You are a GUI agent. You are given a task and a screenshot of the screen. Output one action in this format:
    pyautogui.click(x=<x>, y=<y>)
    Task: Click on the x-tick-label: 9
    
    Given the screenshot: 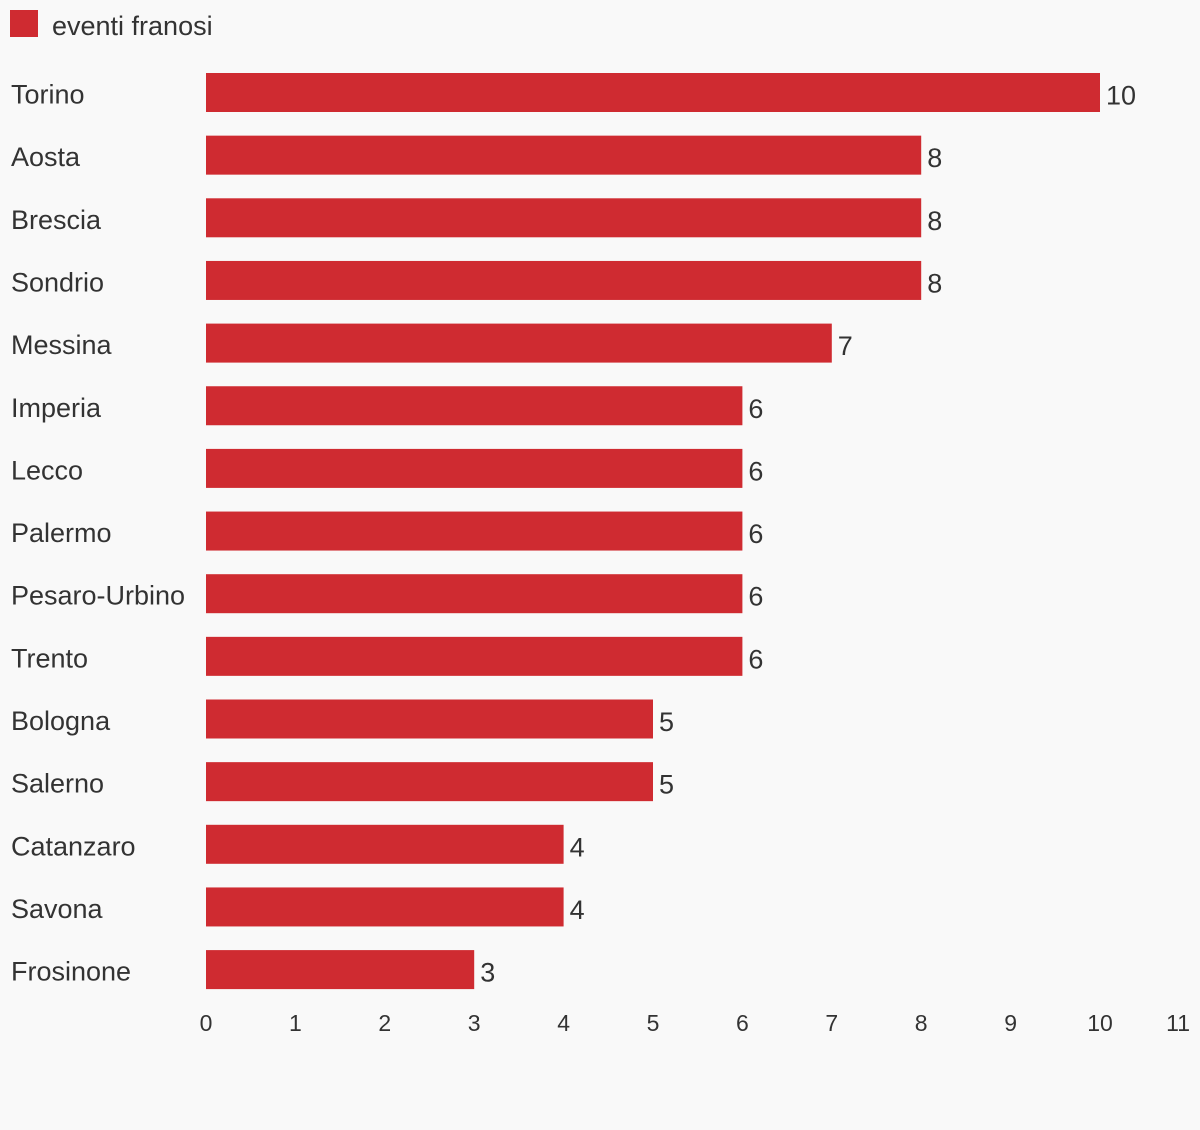 What is the action you would take?
    pyautogui.click(x=1010, y=1023)
    